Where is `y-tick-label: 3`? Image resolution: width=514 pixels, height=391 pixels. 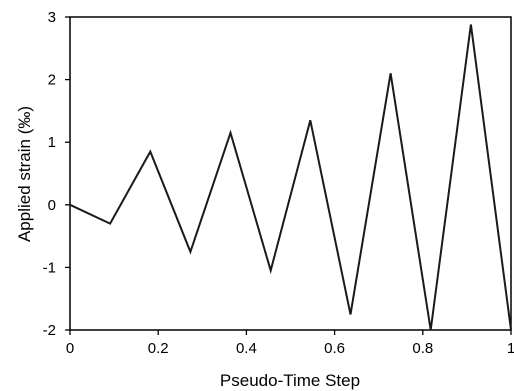
y-tick-label: 3 is located at coordinates (52, 17).